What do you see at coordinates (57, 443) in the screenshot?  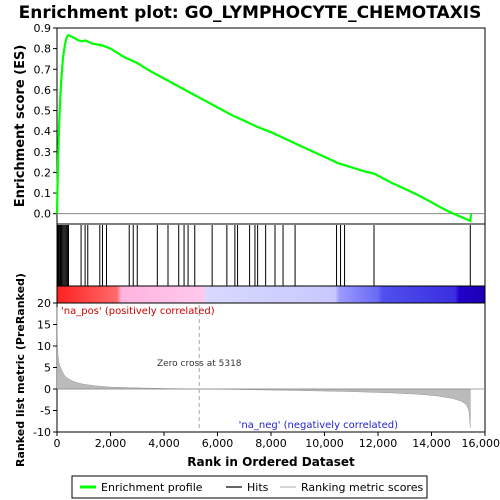 I see `rank-x-tick-label: 0` at bounding box center [57, 443].